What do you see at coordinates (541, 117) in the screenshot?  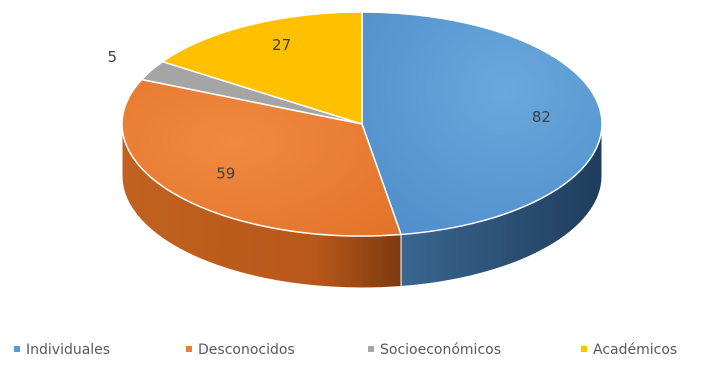 I see `data-label-individuales: 82` at bounding box center [541, 117].